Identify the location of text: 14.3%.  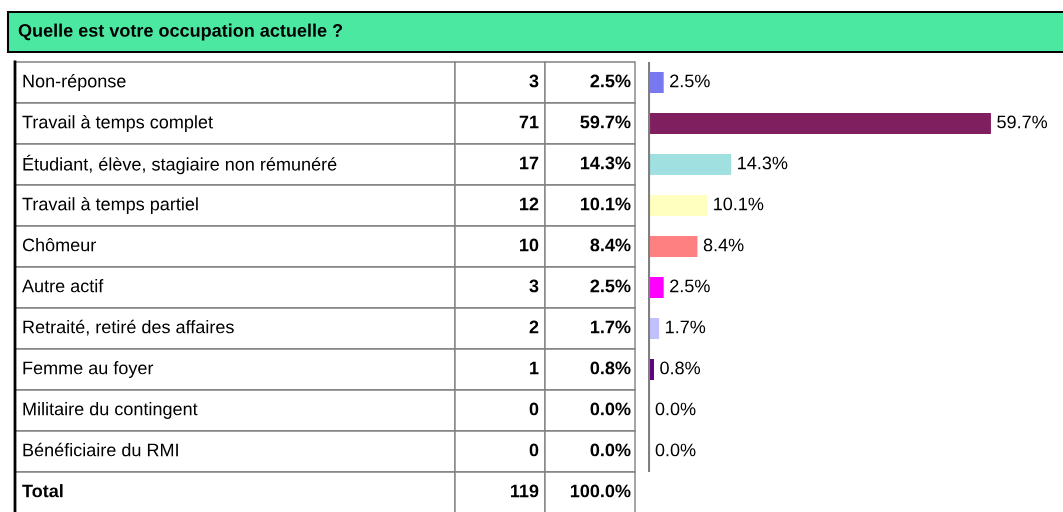
(763, 163).